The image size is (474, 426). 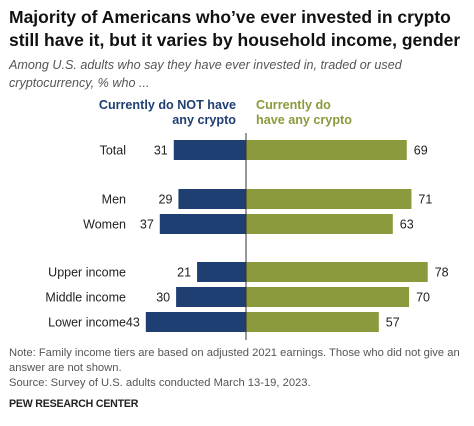 I want to click on value-label-not-have-2: 37, so click(x=147, y=225).